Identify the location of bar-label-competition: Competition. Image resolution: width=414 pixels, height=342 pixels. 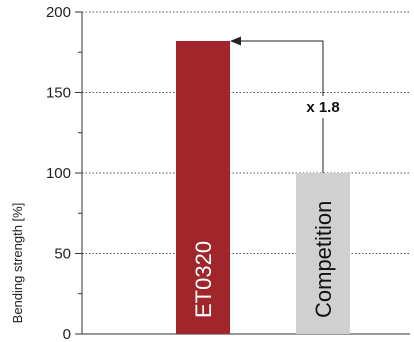
(323, 259).